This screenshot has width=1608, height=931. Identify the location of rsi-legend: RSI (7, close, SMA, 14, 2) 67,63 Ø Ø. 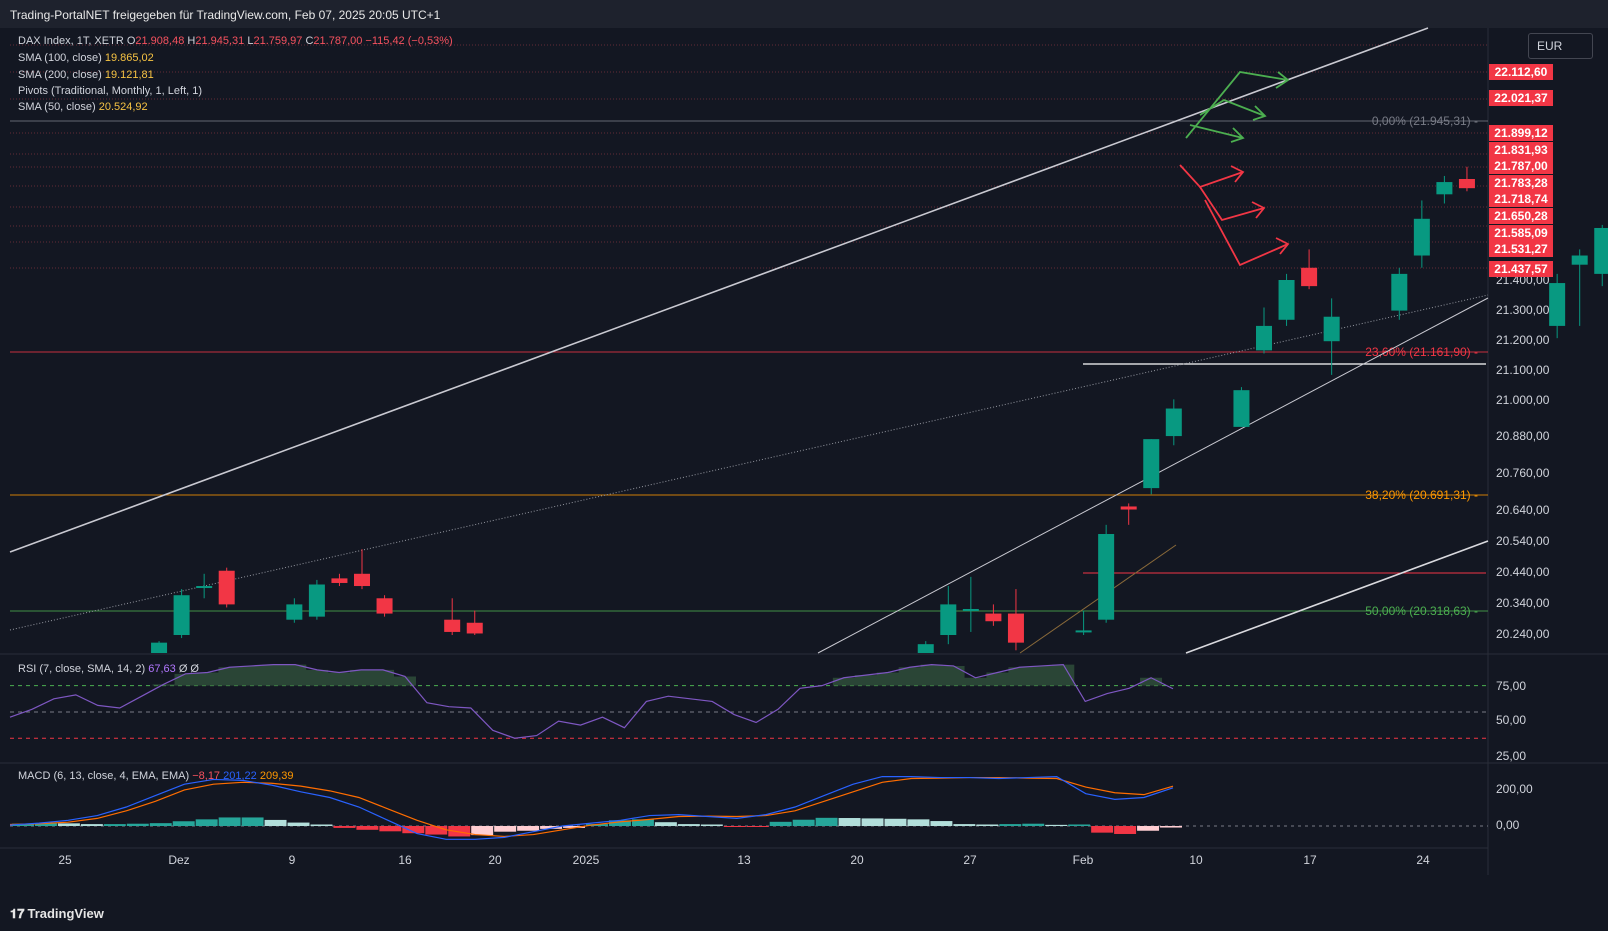
(108, 669).